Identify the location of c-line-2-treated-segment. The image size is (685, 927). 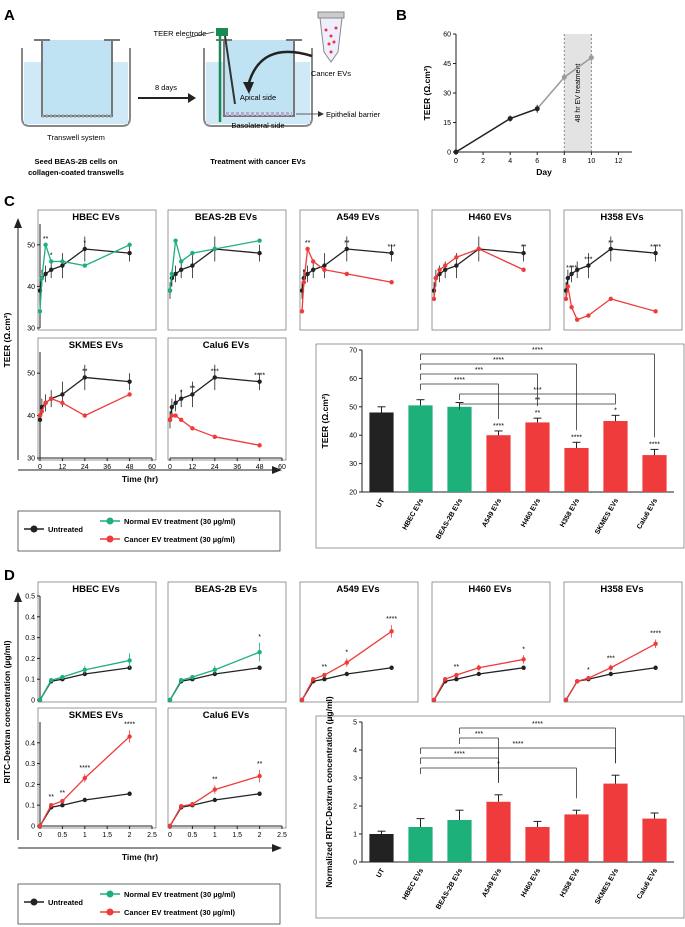
(303, 297).